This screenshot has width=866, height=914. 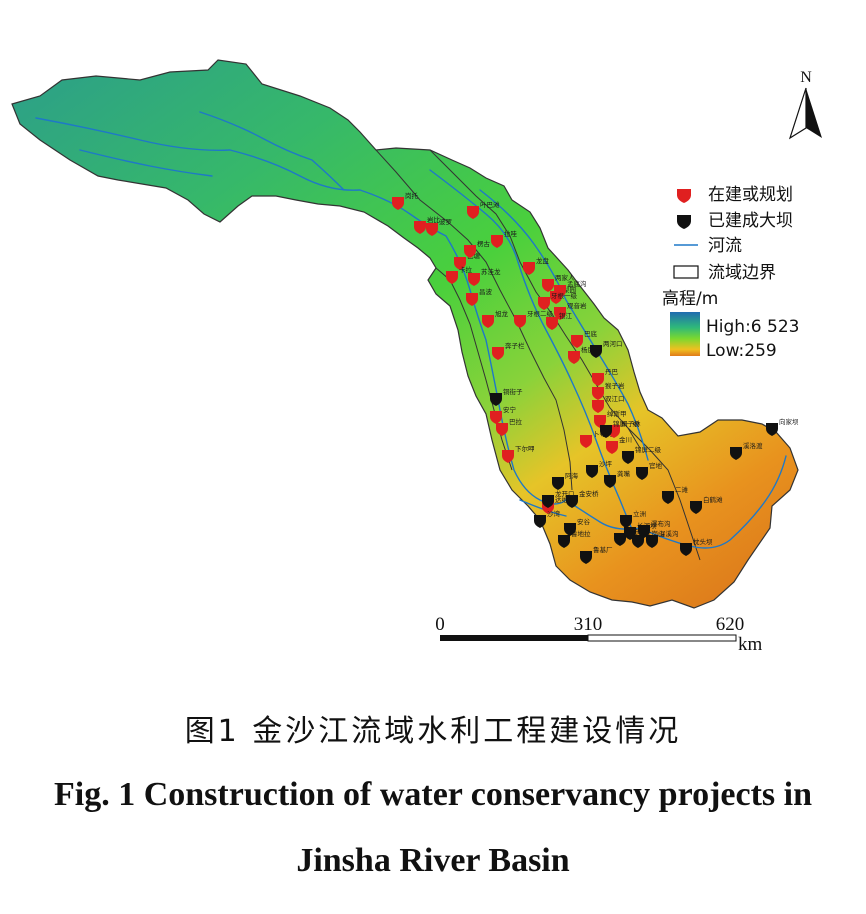 I want to click on planned-dam-marker: 波罗, so click(x=439, y=226).